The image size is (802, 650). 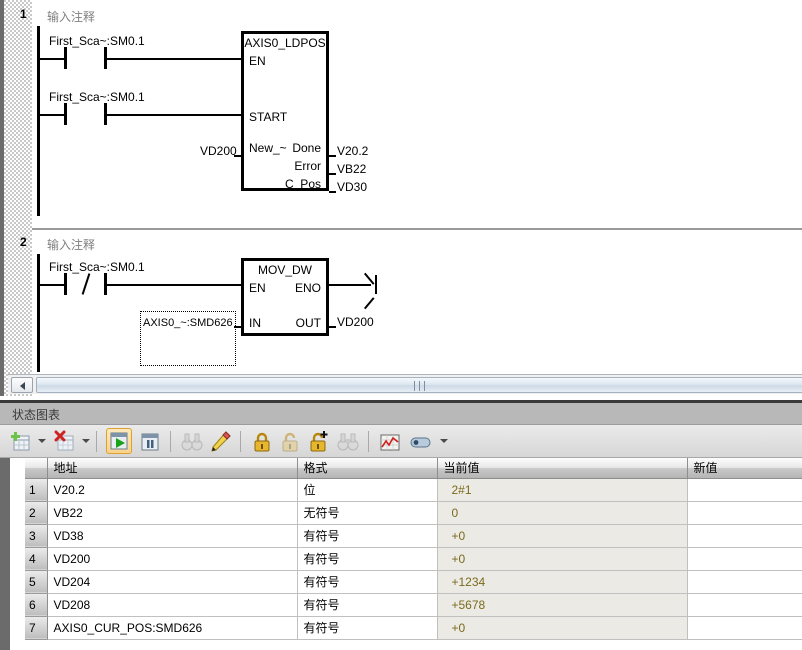 What do you see at coordinates (307, 166) in the screenshot?
I see `pin-error: Error` at bounding box center [307, 166].